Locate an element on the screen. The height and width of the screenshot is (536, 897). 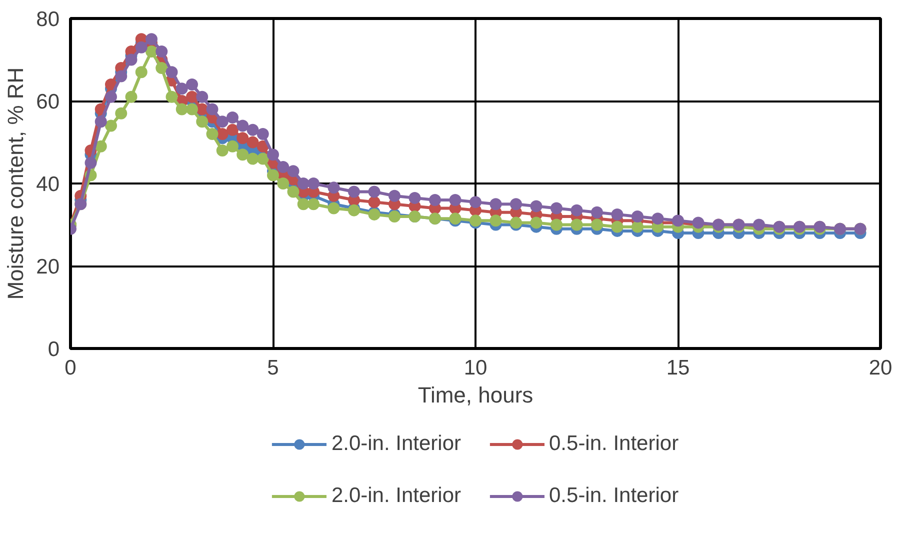
x-tick-label: 0 is located at coordinates (70, 368).